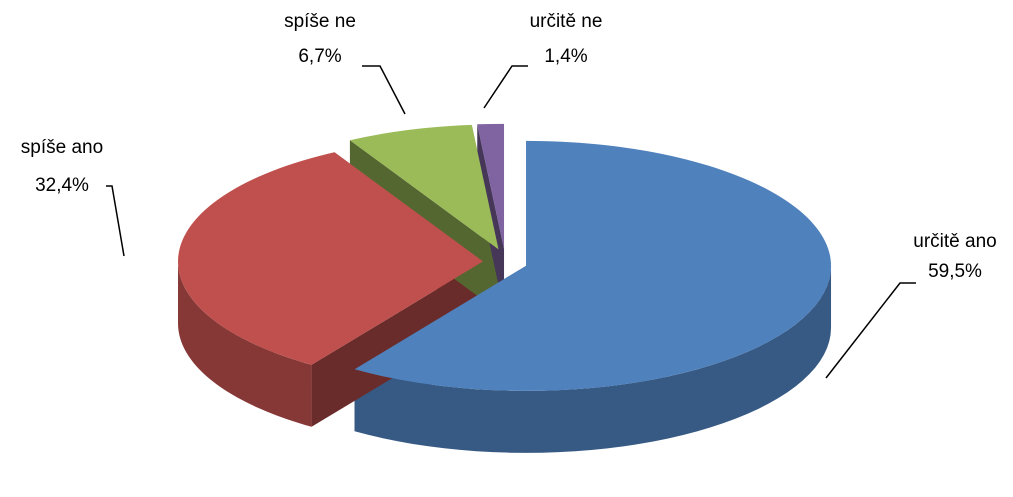  What do you see at coordinates (320, 21) in the screenshot?
I see `category-label: spíše ne` at bounding box center [320, 21].